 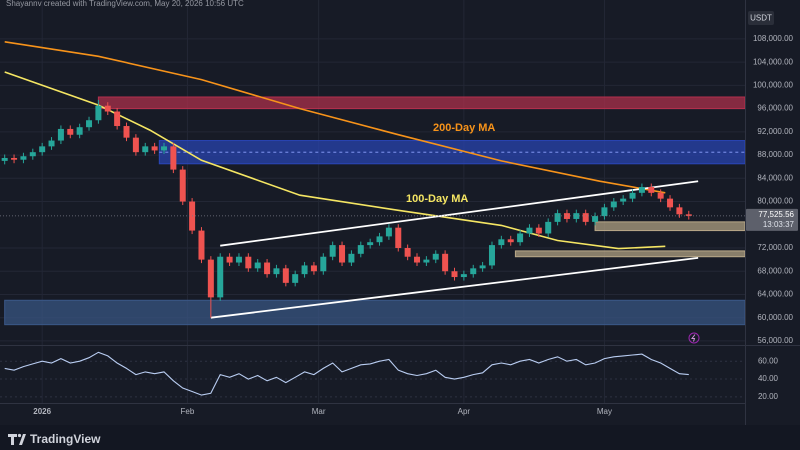 I want to click on logo-dot, so click(x=19, y=435).